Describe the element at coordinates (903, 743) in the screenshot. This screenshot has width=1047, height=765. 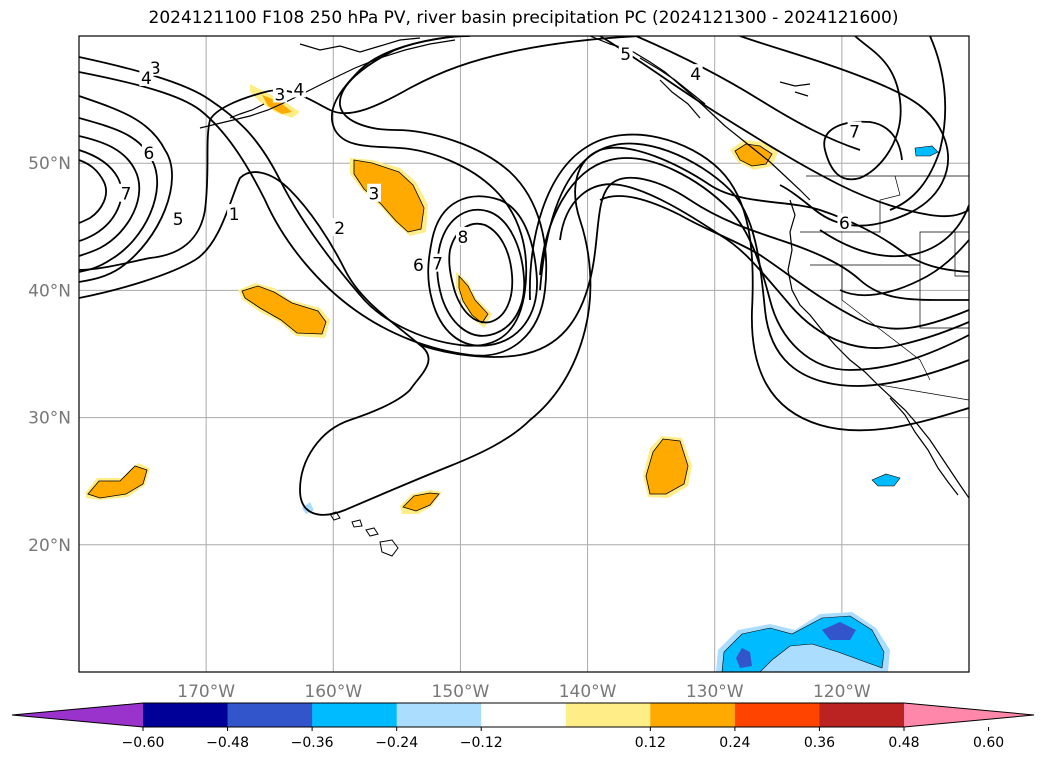
I see `colorbar-tick-label: 0.48` at that location.